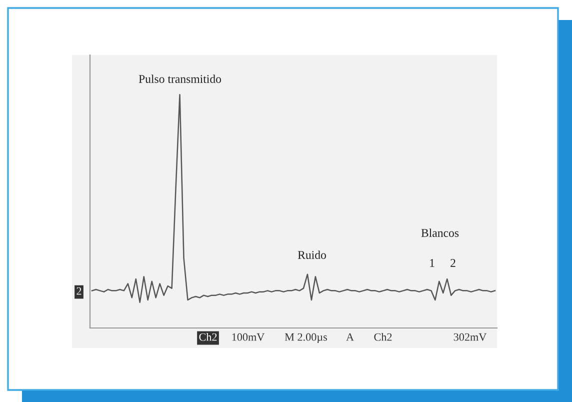  What do you see at coordinates (470, 337) in the screenshot?
I see `text: 302mV` at bounding box center [470, 337].